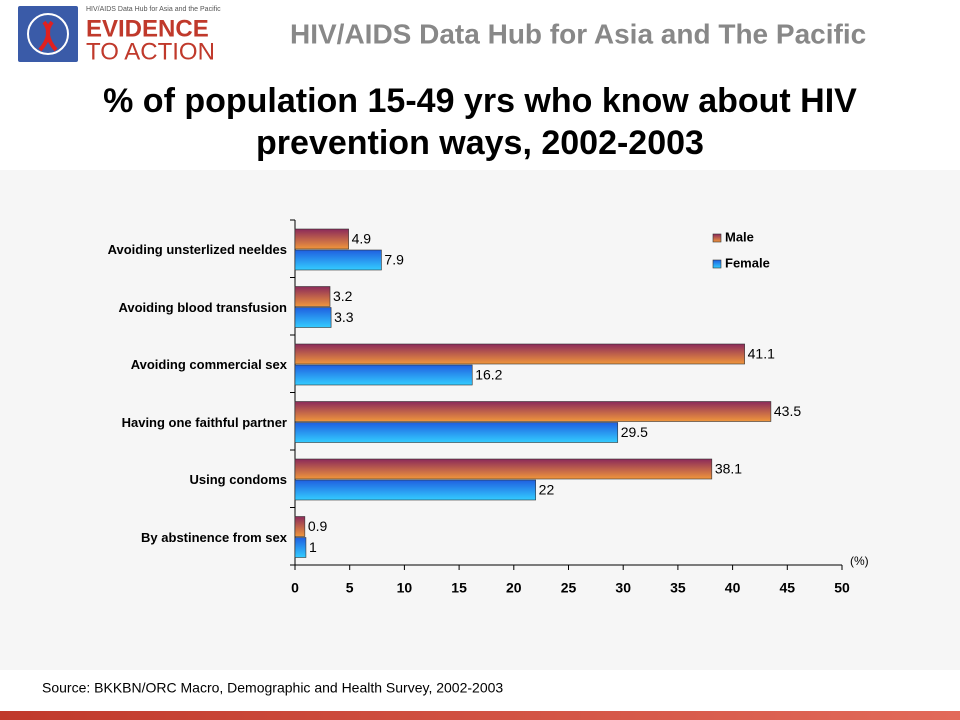 The width and height of the screenshot is (960, 720). I want to click on data-label: 3.2, so click(343, 296).